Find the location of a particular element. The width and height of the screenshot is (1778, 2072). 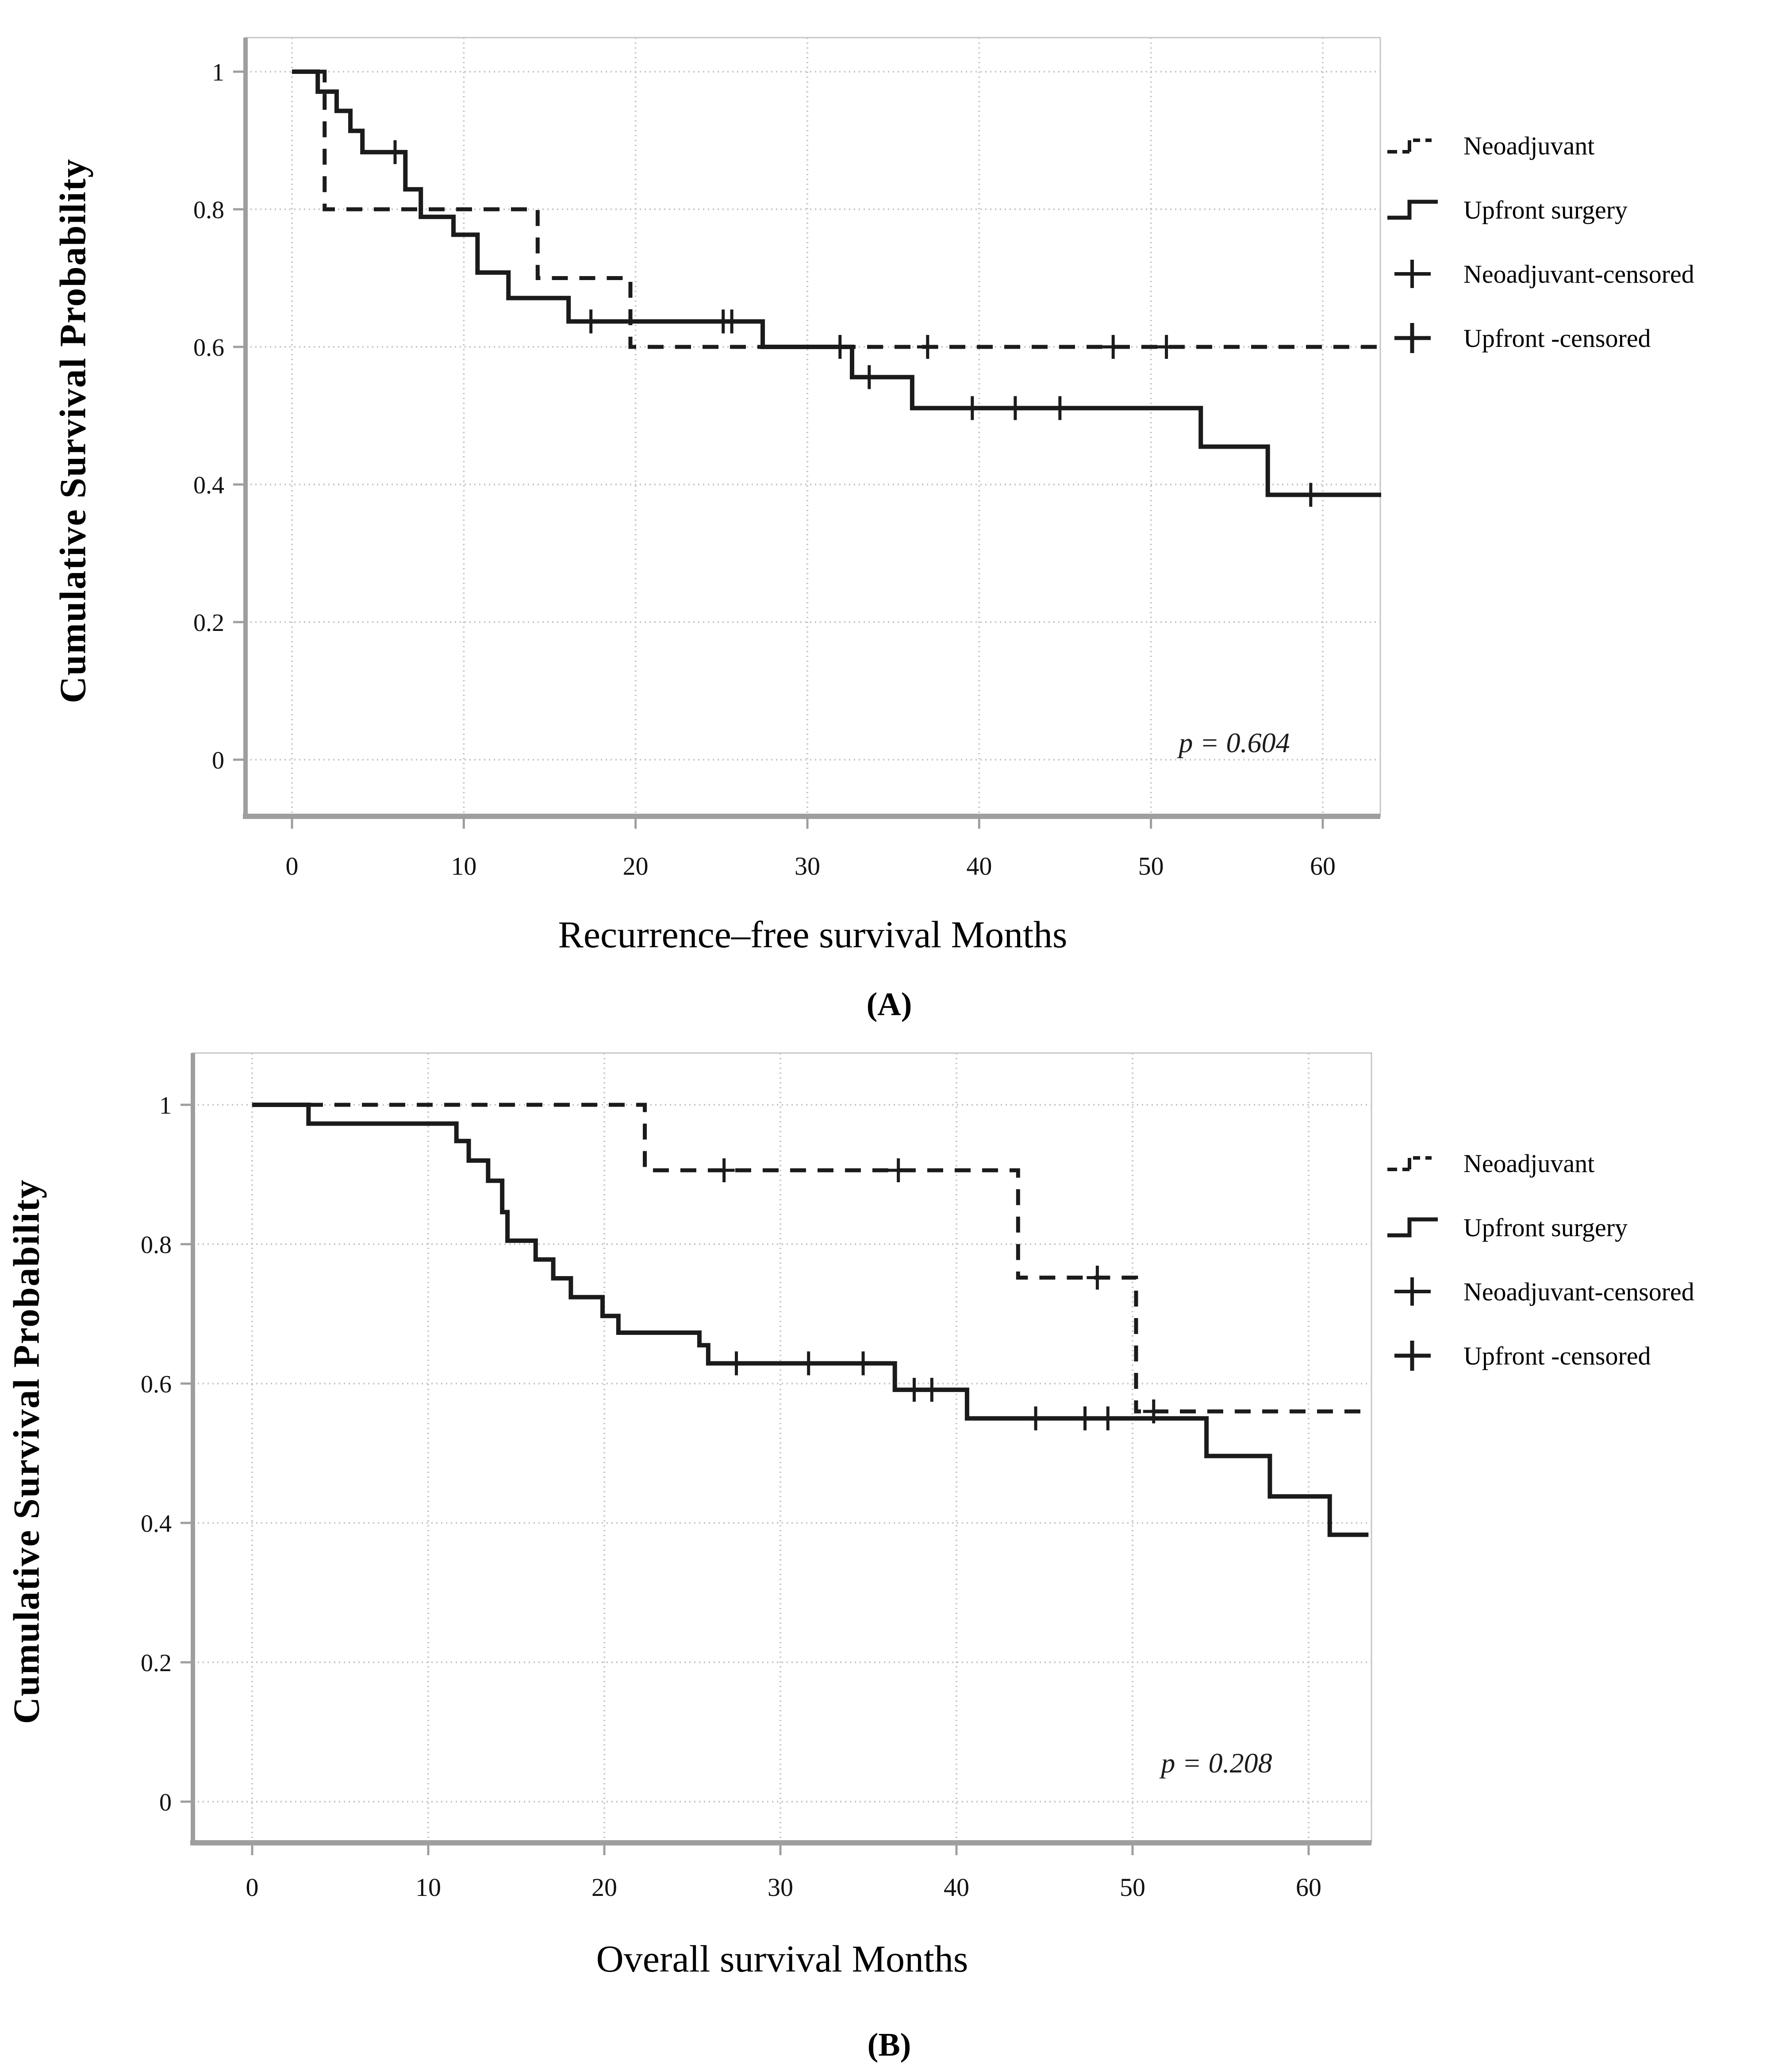

panel-letter-b: (B) is located at coordinates (889, 2045).